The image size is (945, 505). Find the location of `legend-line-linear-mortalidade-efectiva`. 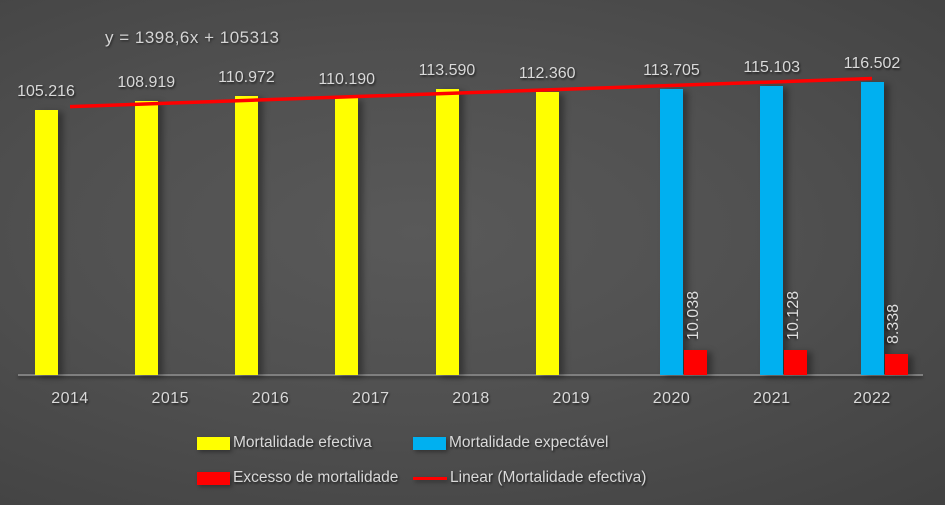

legend-line-linear-mortalidade-efectiva is located at coordinates (430, 478).